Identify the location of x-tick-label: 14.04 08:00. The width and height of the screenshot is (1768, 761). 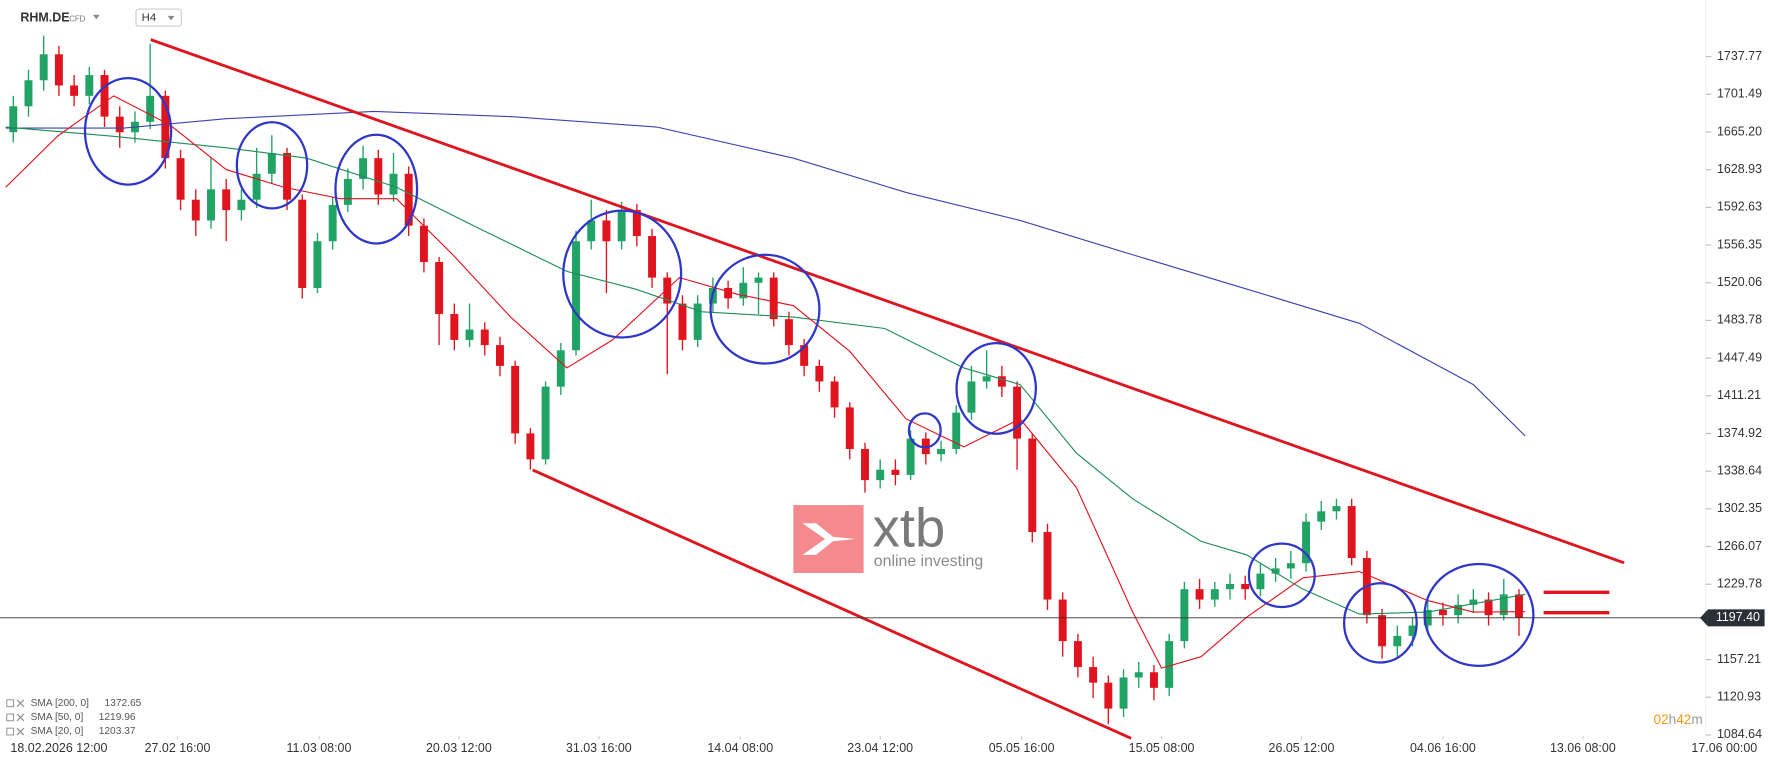
(740, 748).